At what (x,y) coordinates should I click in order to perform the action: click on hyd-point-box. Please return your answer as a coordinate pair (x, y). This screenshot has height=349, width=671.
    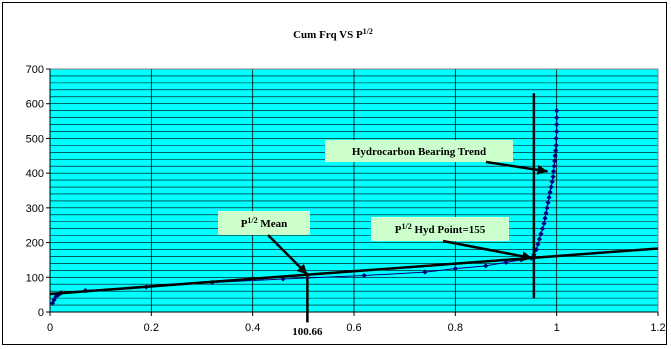
    Looking at the image, I should click on (440, 229).